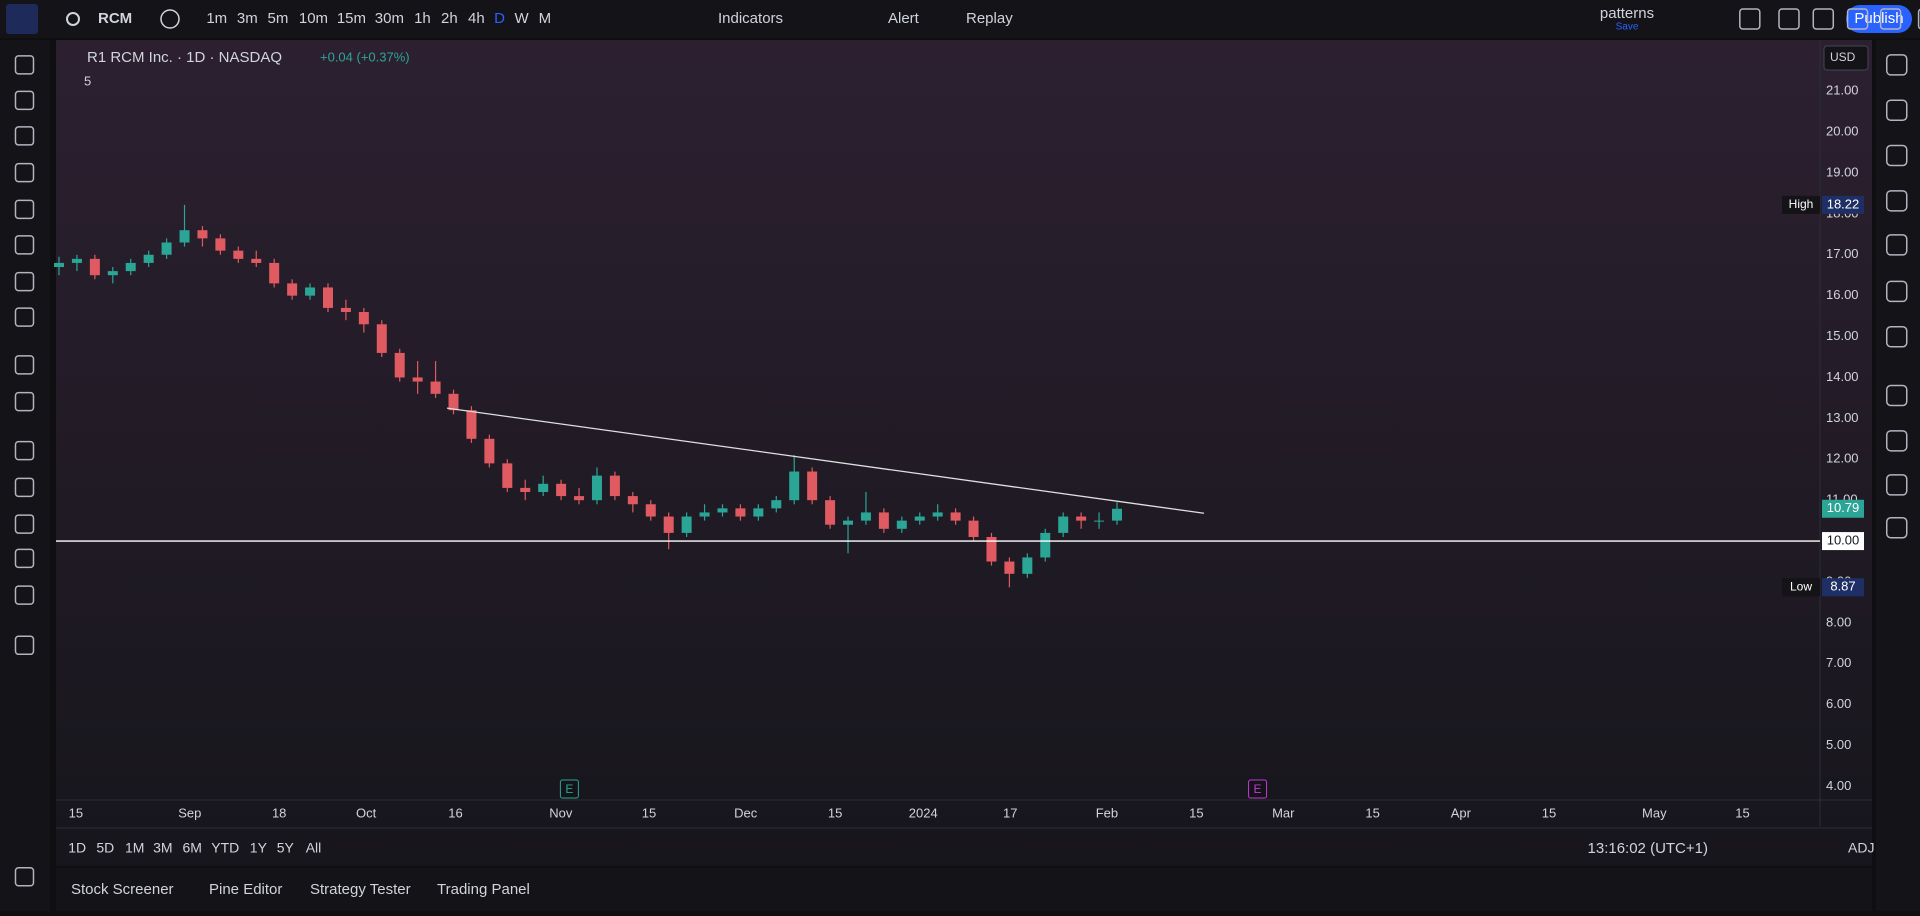 Image resolution: width=1920 pixels, height=916 pixels. I want to click on logo, so click(22, 19).